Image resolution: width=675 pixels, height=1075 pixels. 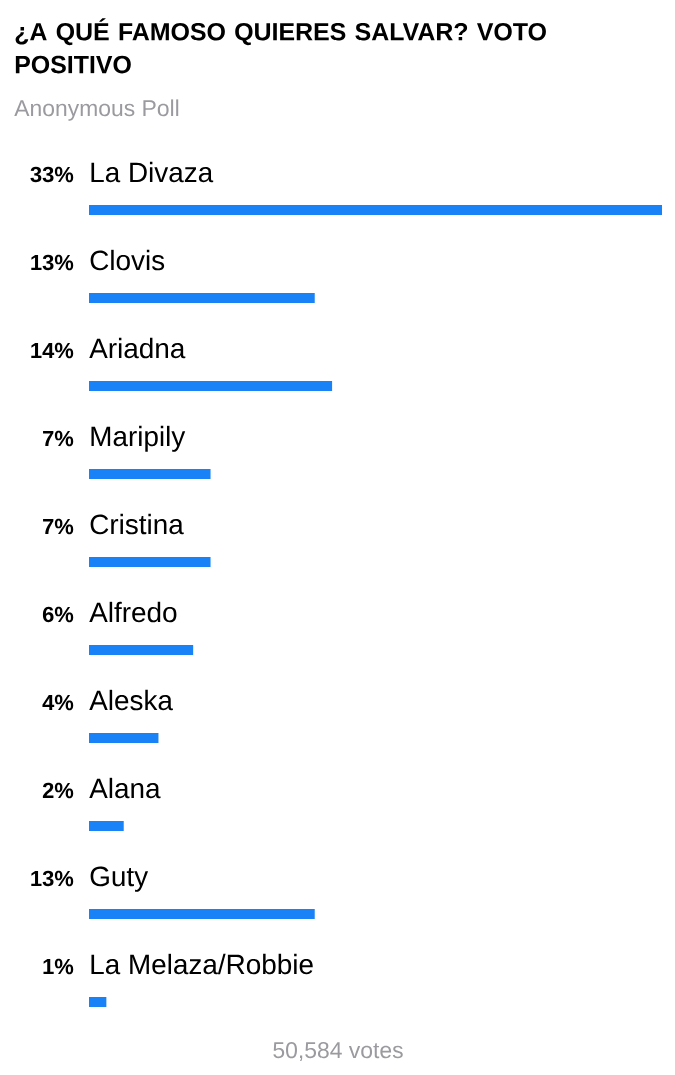 What do you see at coordinates (58, 614) in the screenshot?
I see `data-label: 6%` at bounding box center [58, 614].